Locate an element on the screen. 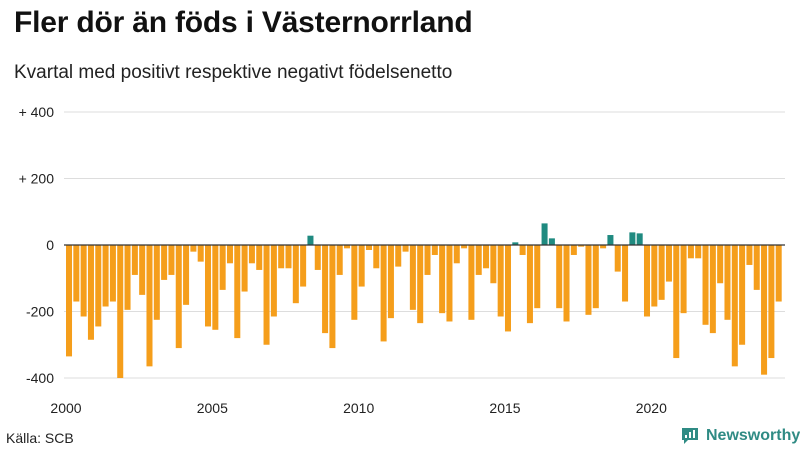  chart-title: Fler dör än föds i Västernorrland is located at coordinates (243, 22).